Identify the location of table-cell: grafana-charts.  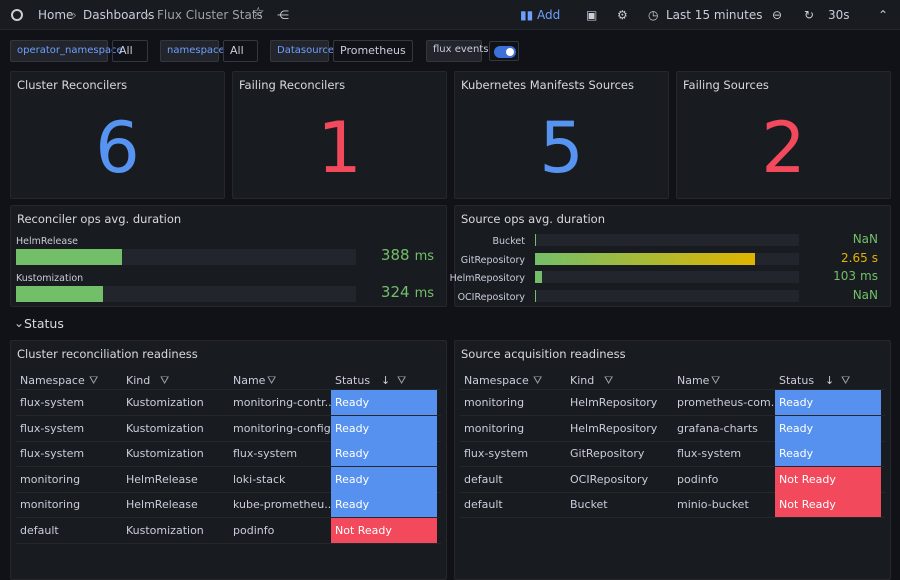
(717, 428).